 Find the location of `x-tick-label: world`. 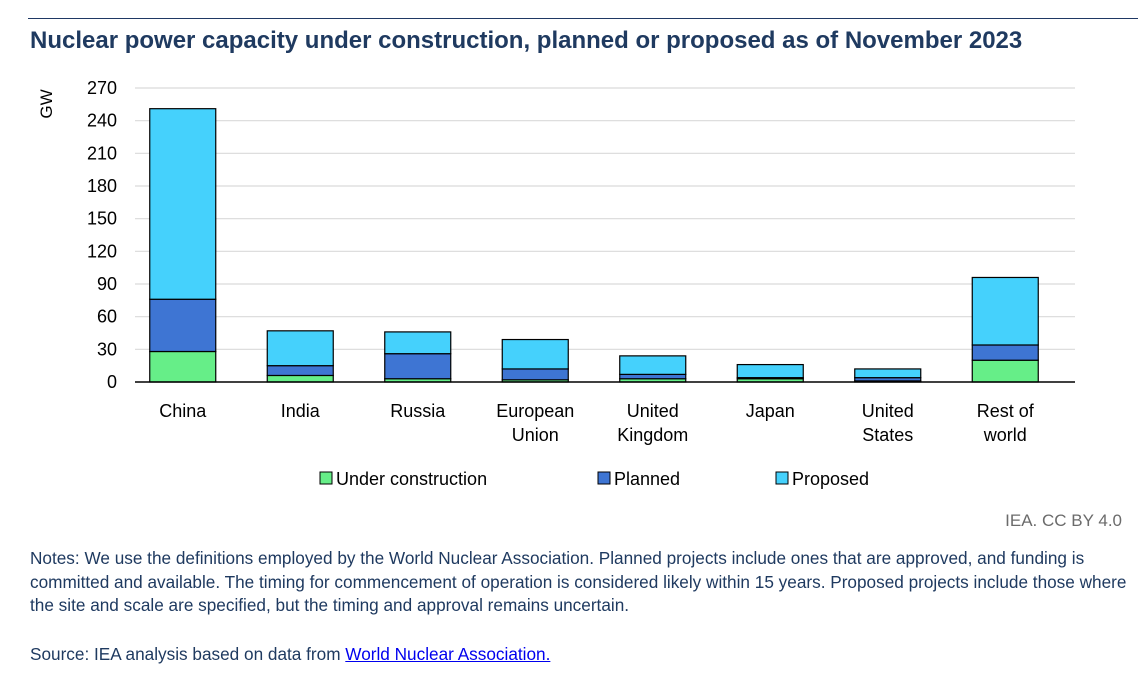

x-tick-label: world is located at coordinates (1005, 435).